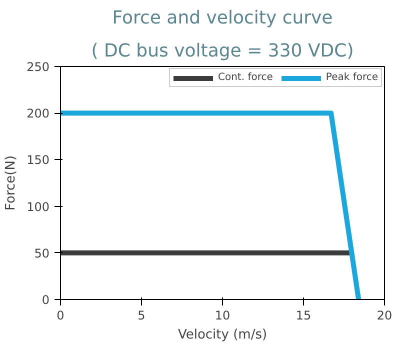 Image resolution: width=402 pixels, height=345 pixels. Describe the element at coordinates (38, 113) in the screenshot. I see `y-tick-label: 200` at that location.